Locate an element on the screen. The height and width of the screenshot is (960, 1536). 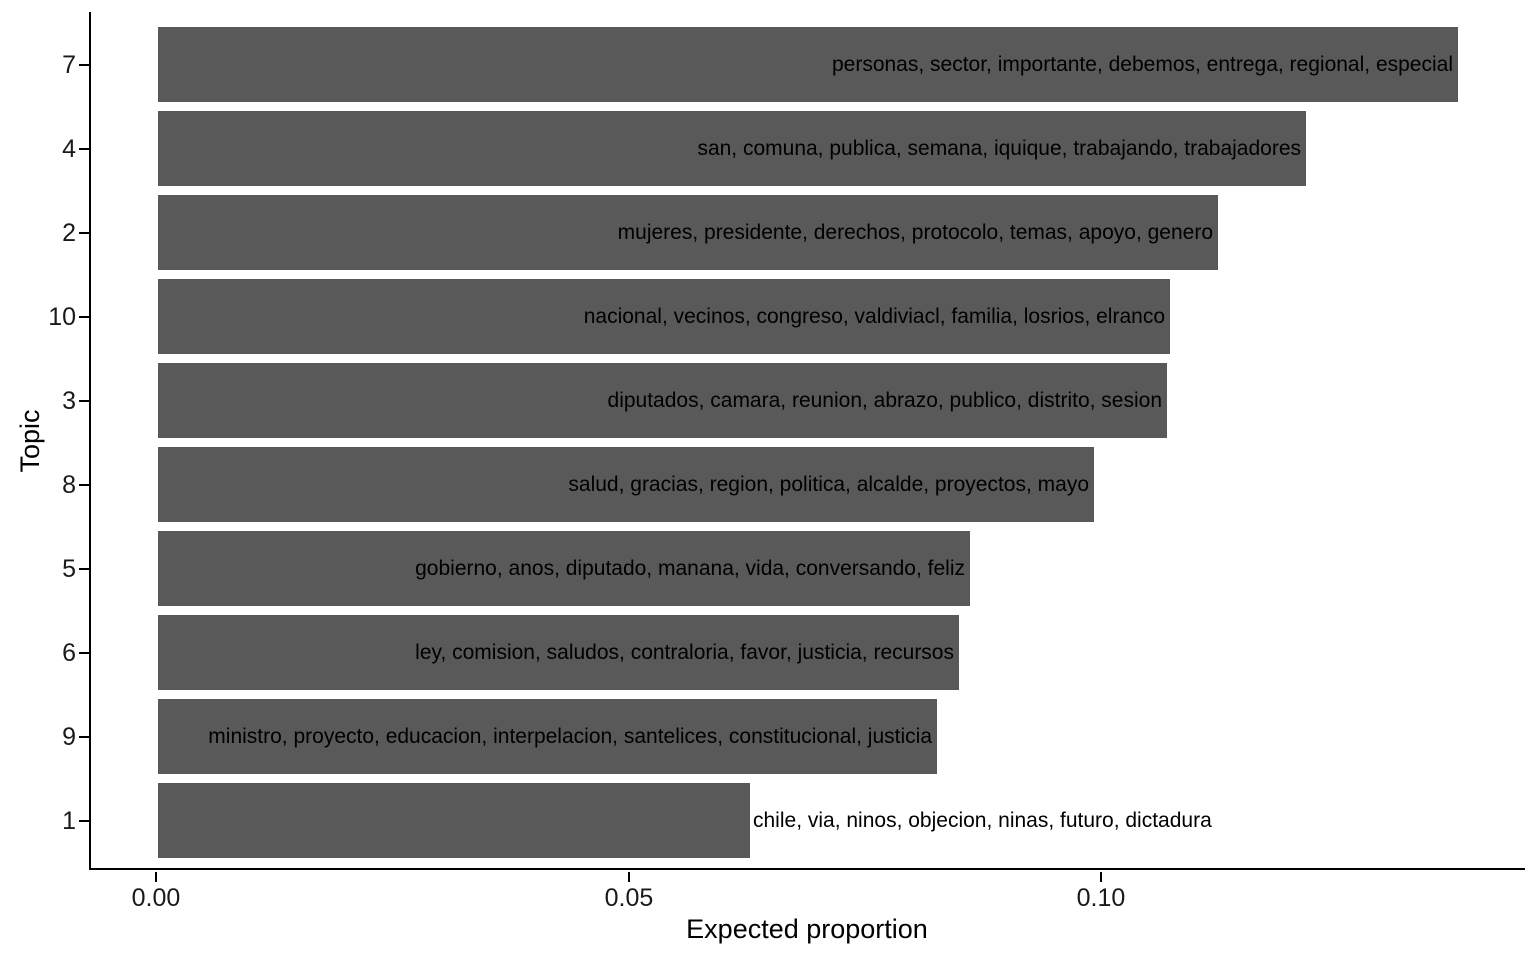
y-tick-label: 6 is located at coordinates (69, 652).